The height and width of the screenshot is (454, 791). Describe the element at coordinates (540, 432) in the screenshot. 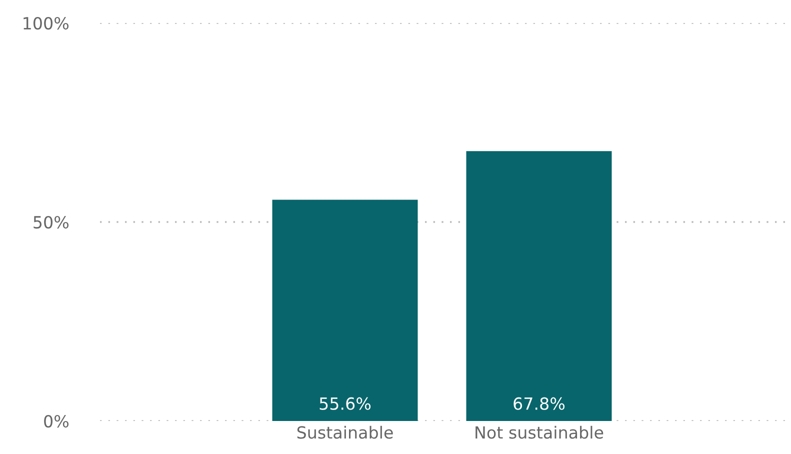

I see `x-tick-label: Not sustainable` at that location.